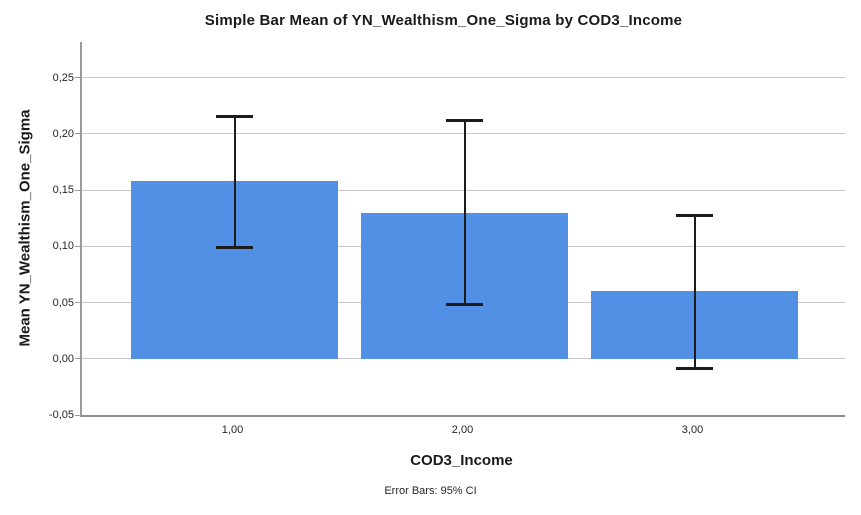  I want to click on y-axis-tick-label: 0,20, so click(63, 133).